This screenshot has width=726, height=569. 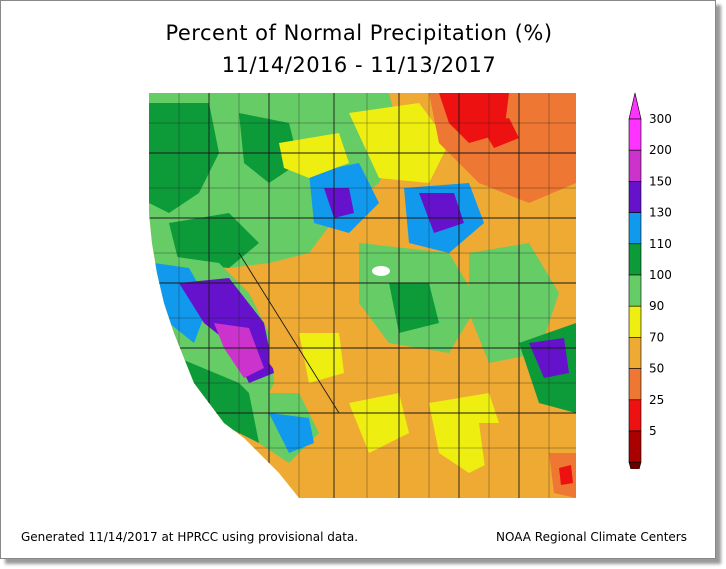 I want to click on color-legend: 300 200 150 130 110 100 90 70 50 25 5, so click(x=650, y=280).